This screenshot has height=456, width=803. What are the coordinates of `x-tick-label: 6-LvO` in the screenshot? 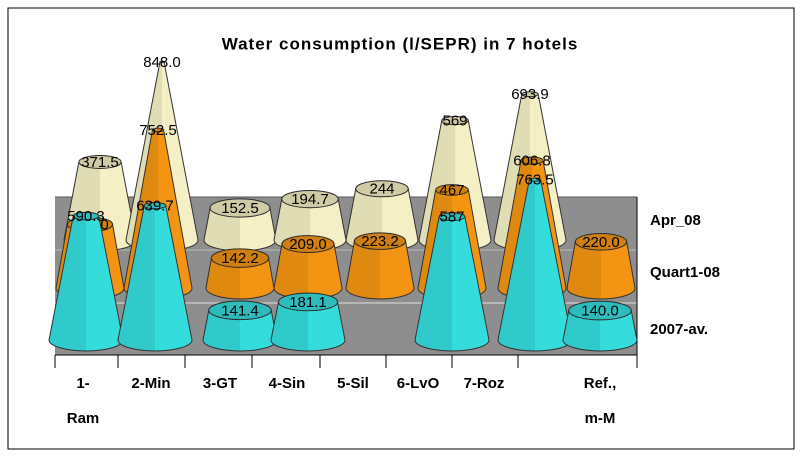 It's located at (418, 383).